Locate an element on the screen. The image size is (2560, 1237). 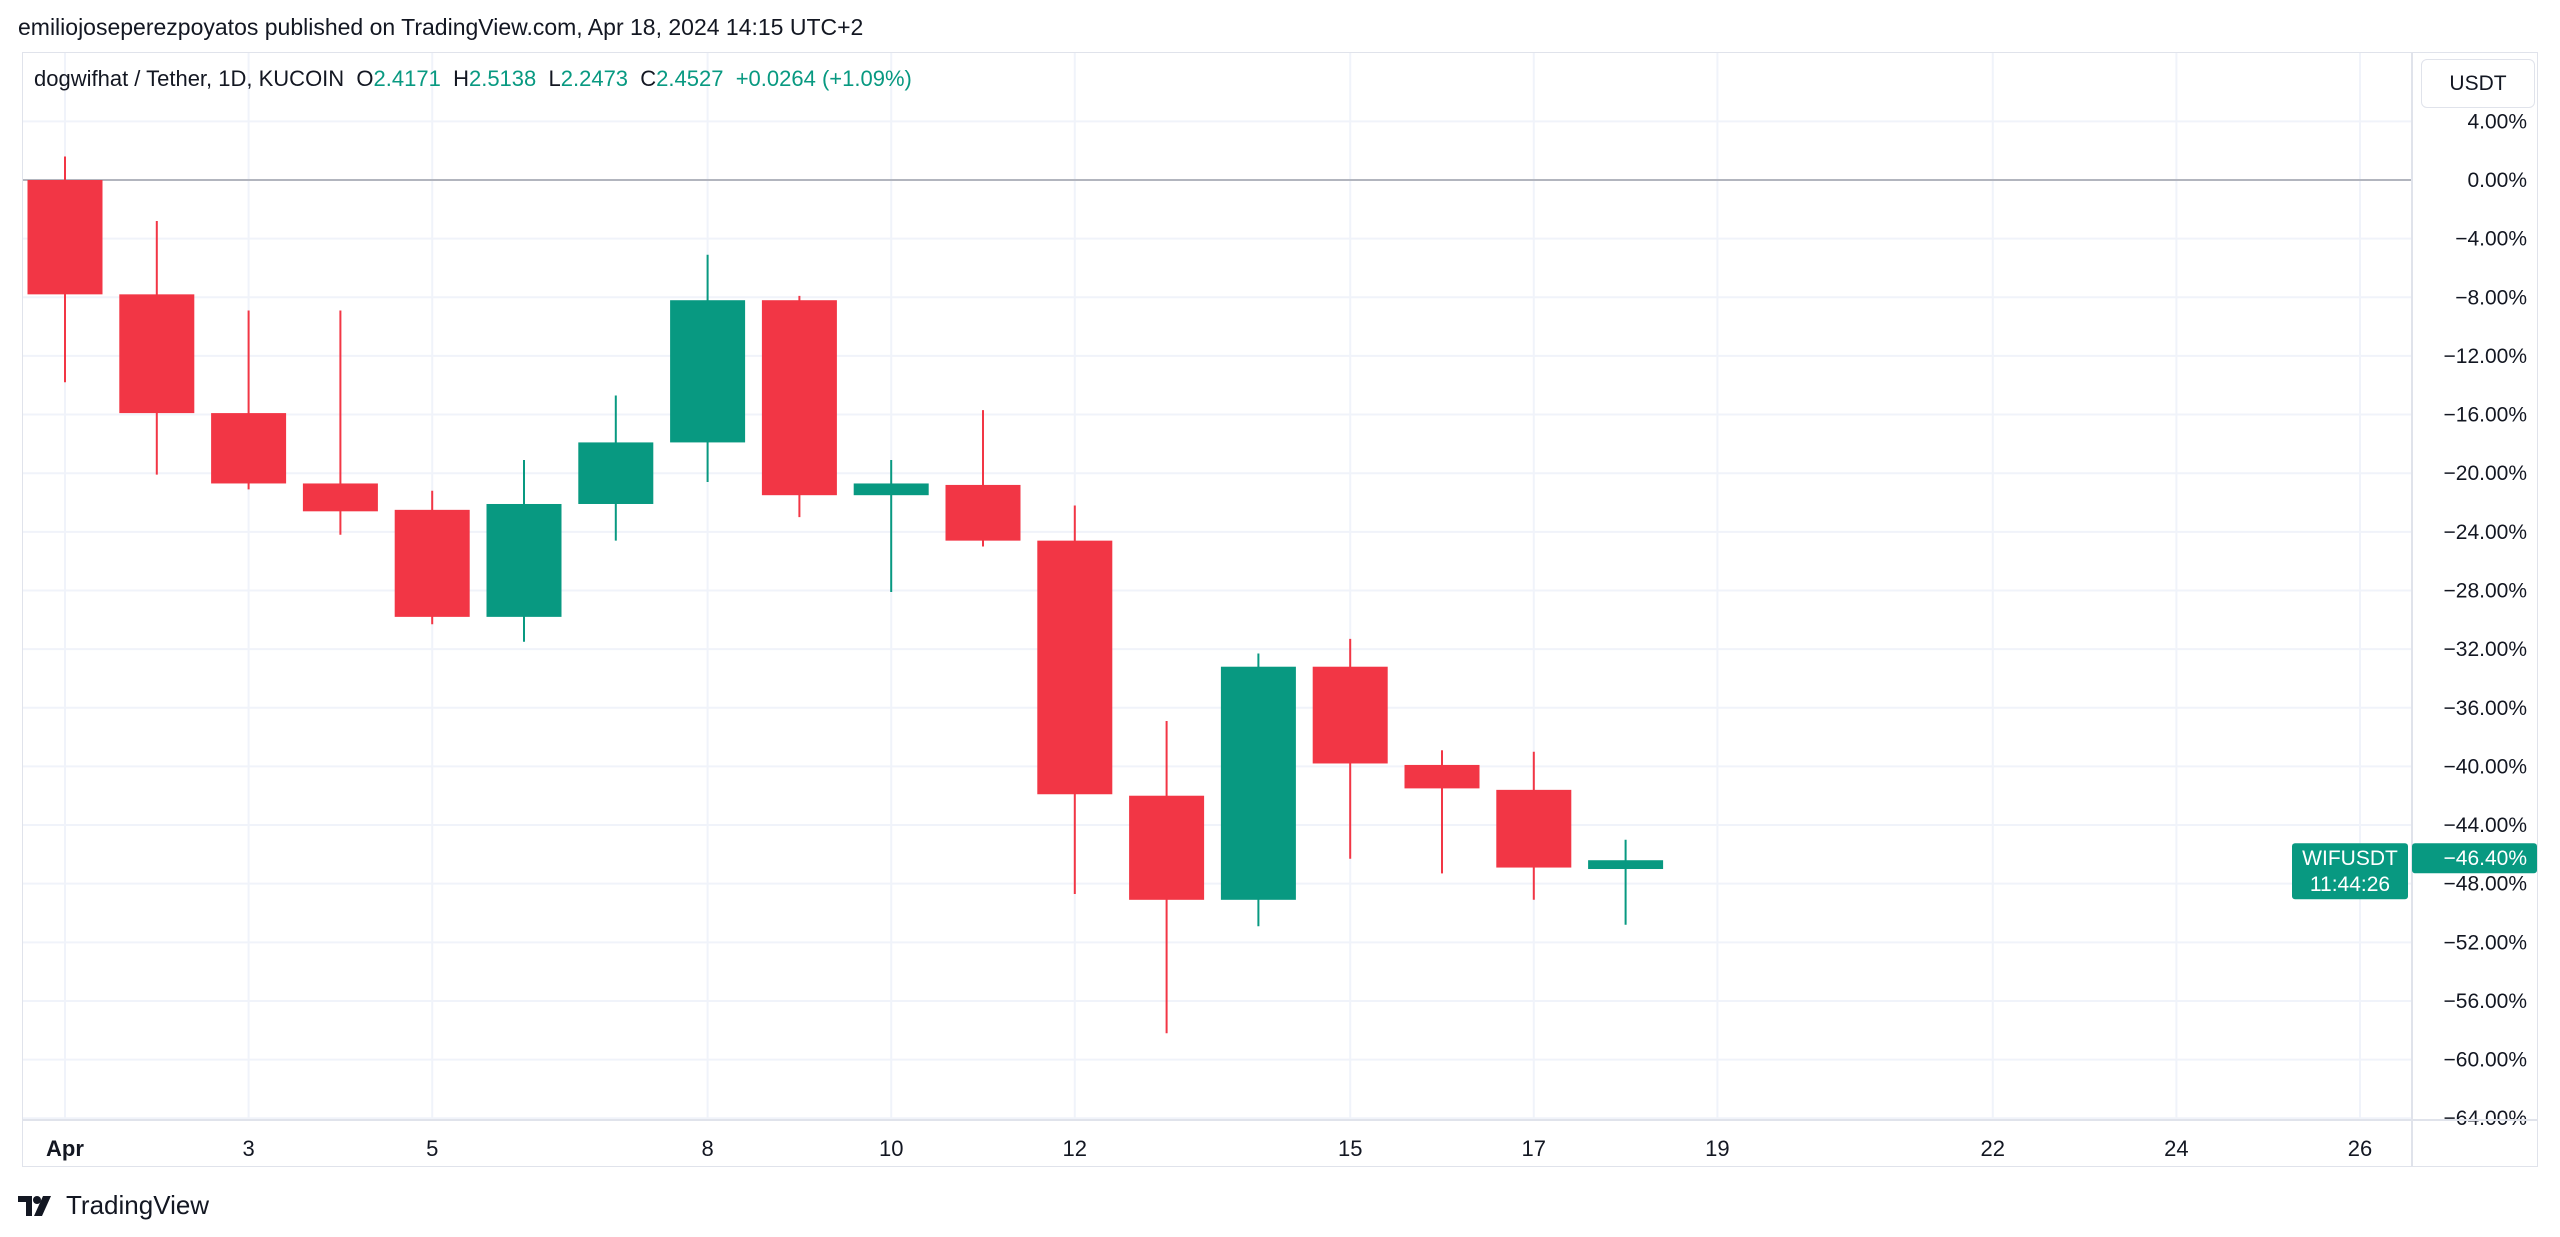
x-tick-label: 24 is located at coordinates (2176, 1148).